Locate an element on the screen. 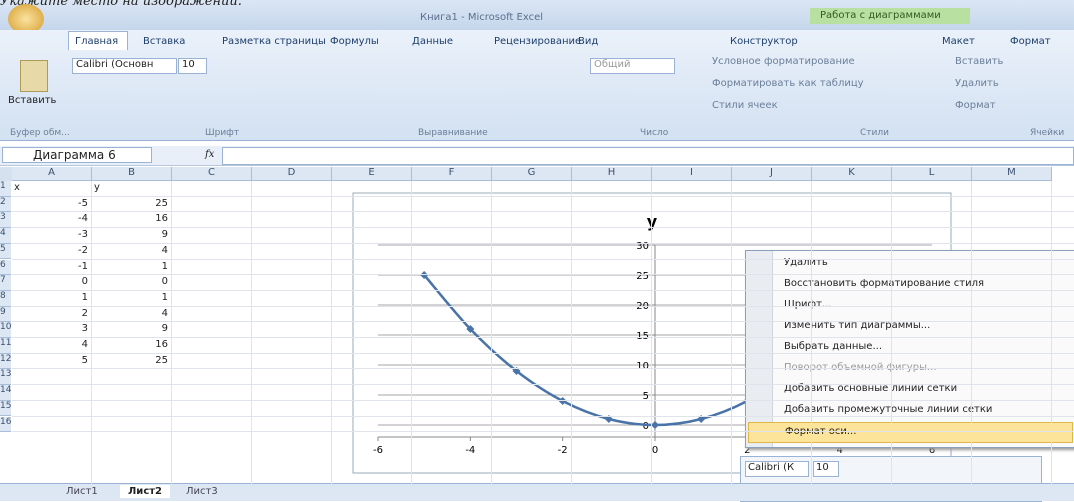  ribbon-group-label: Выравнивание is located at coordinates (453, 133).